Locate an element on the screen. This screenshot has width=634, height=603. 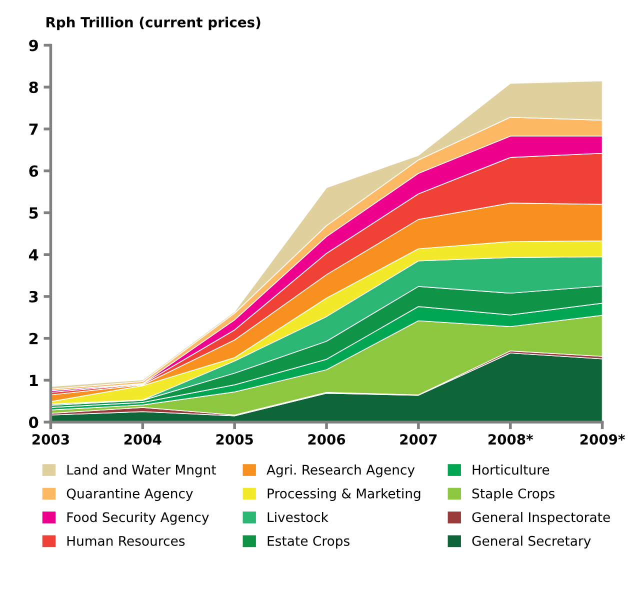
legend-label: Horticulture is located at coordinates (511, 469).